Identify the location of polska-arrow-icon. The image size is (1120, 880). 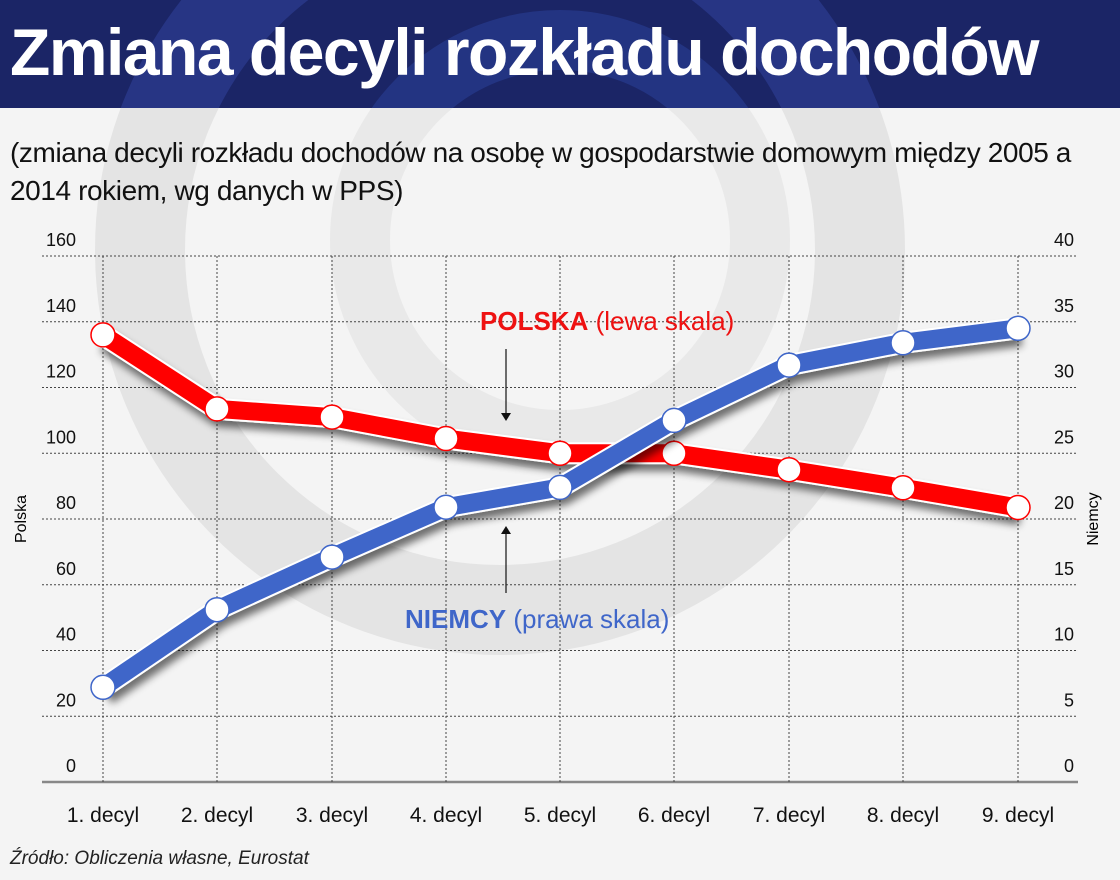
(506, 385).